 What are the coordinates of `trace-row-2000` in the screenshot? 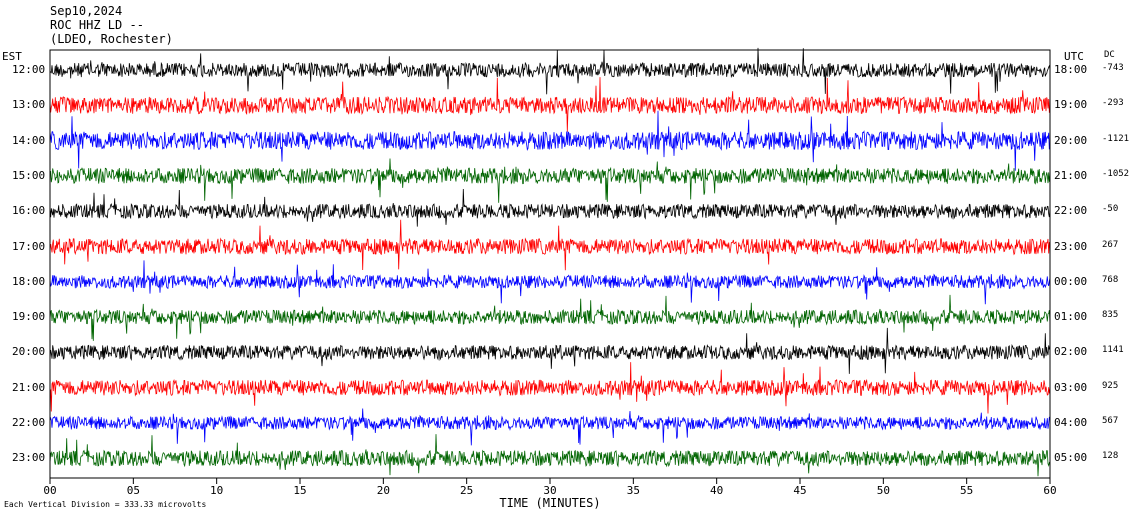 It's located at (550, 350).